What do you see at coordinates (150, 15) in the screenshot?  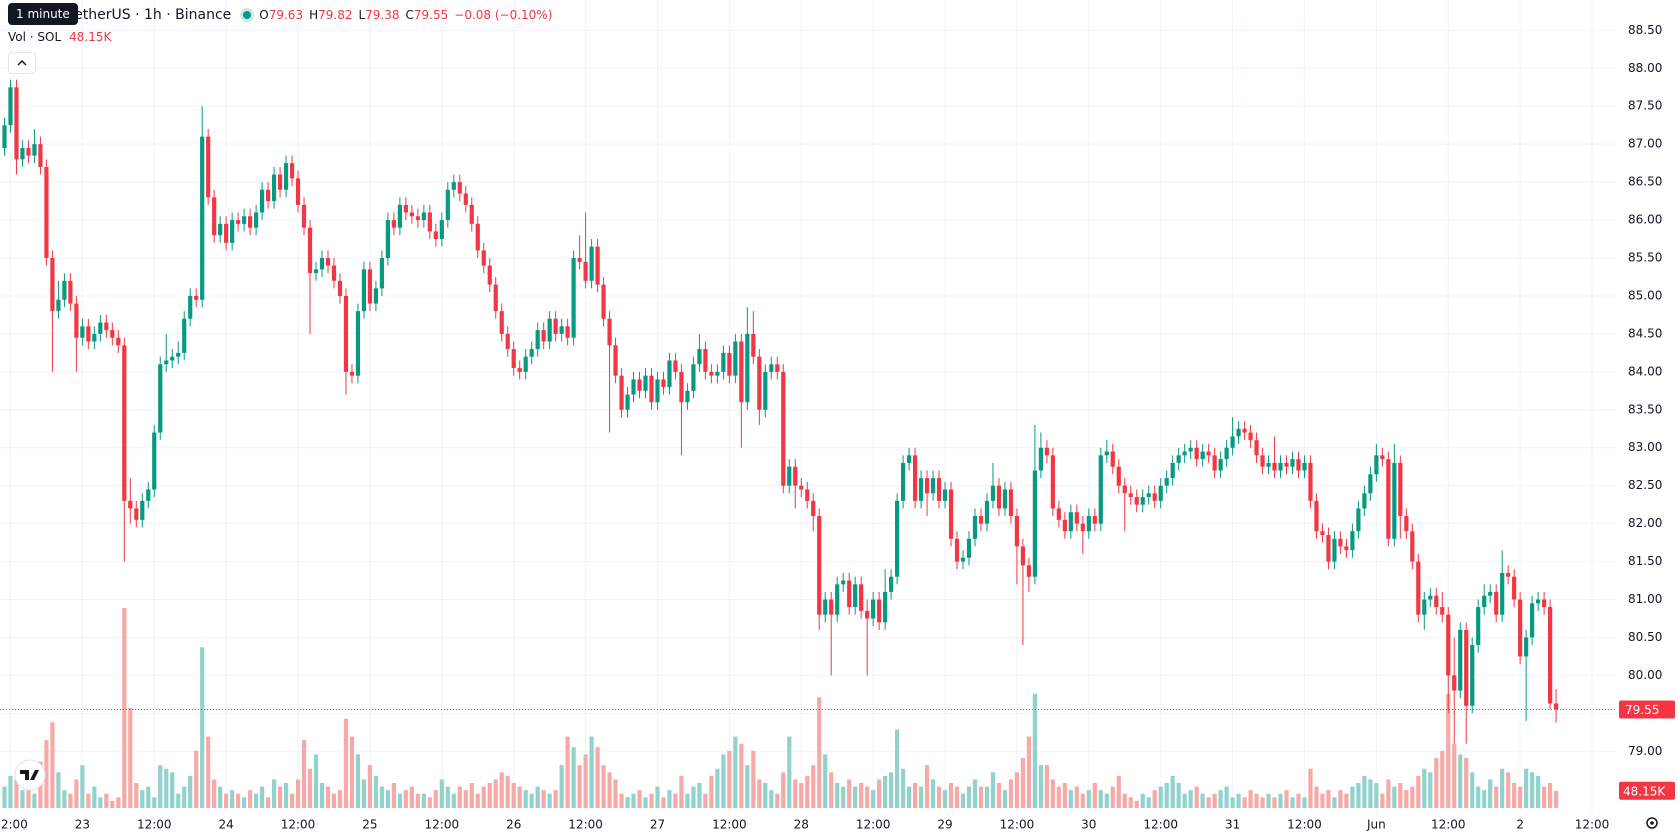 I see `symbol-title: TetherUS · 1h · Binance` at bounding box center [150, 15].